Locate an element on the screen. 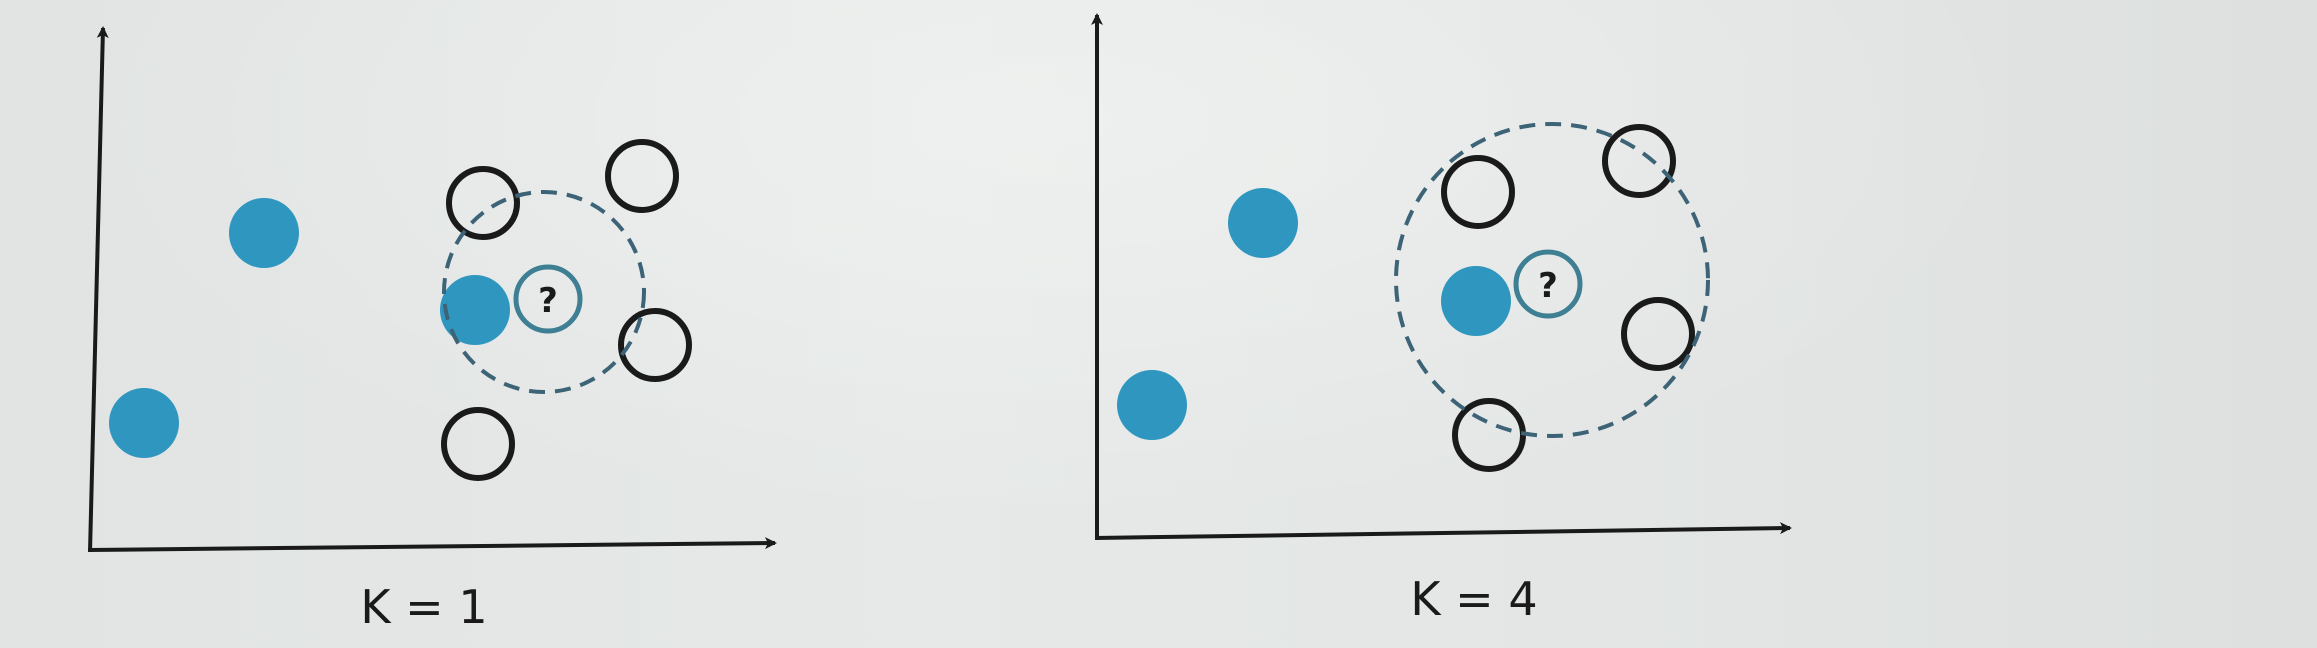 Image resolution: width=2317 pixels, height=648 pixels. y-axis is located at coordinates (98, 289).